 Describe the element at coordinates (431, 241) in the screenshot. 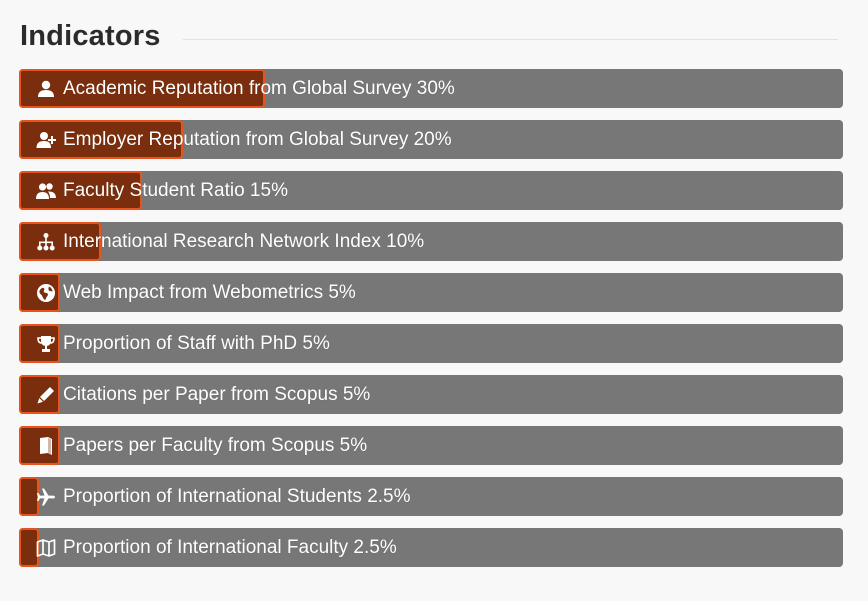

I see `indicator-bar: International Research Network Index 10%` at that location.